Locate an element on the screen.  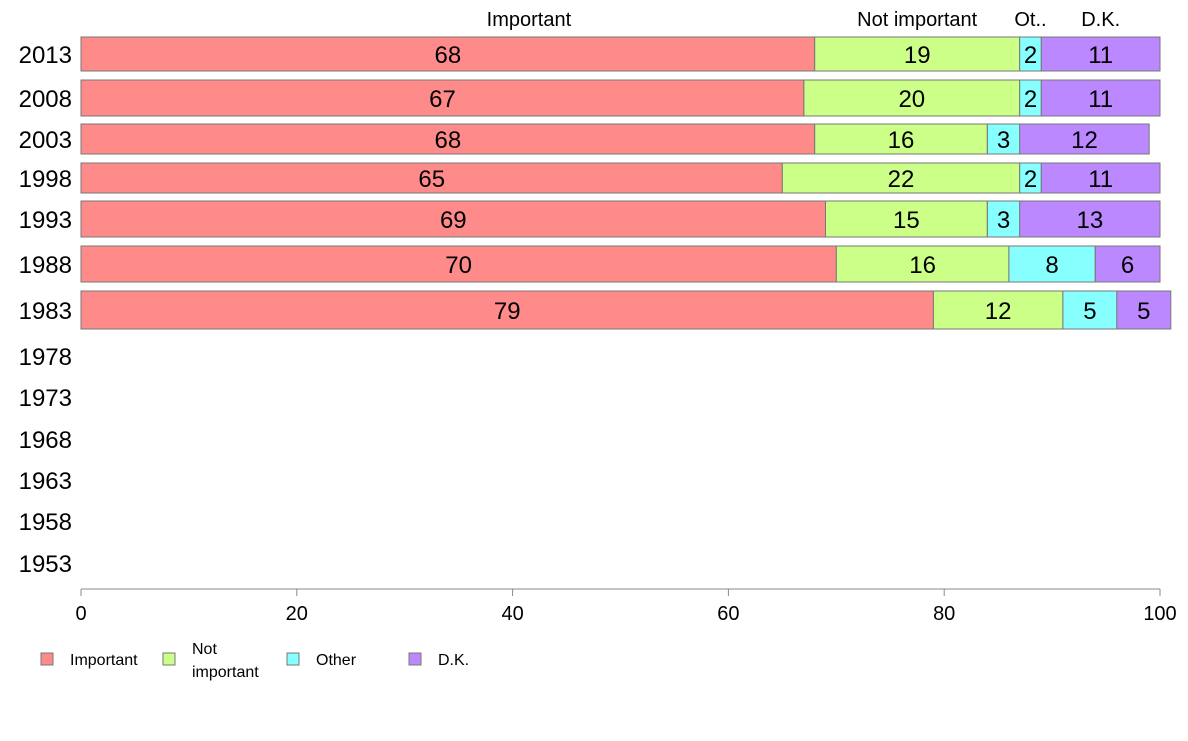
bar-1983-d-k is located at coordinates (1144, 310).